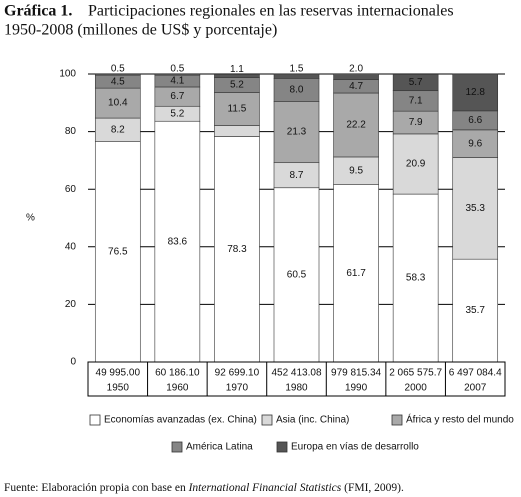  I want to click on data-label: 9.6, so click(475, 143).